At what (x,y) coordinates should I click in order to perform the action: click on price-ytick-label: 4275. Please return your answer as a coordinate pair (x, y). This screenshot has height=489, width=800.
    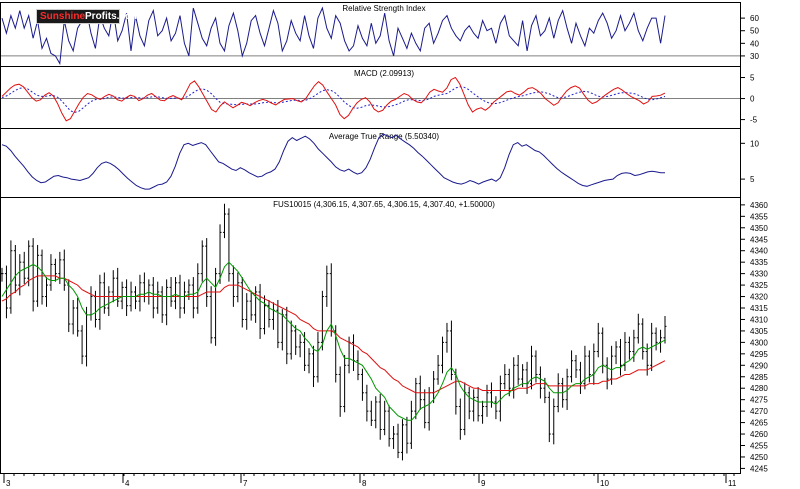
    Looking at the image, I should click on (759, 400).